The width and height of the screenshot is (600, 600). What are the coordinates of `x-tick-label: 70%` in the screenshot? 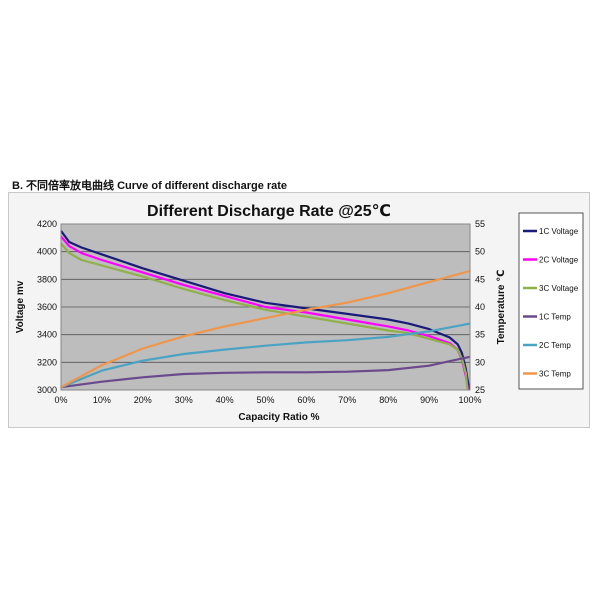 It's located at (347, 400).